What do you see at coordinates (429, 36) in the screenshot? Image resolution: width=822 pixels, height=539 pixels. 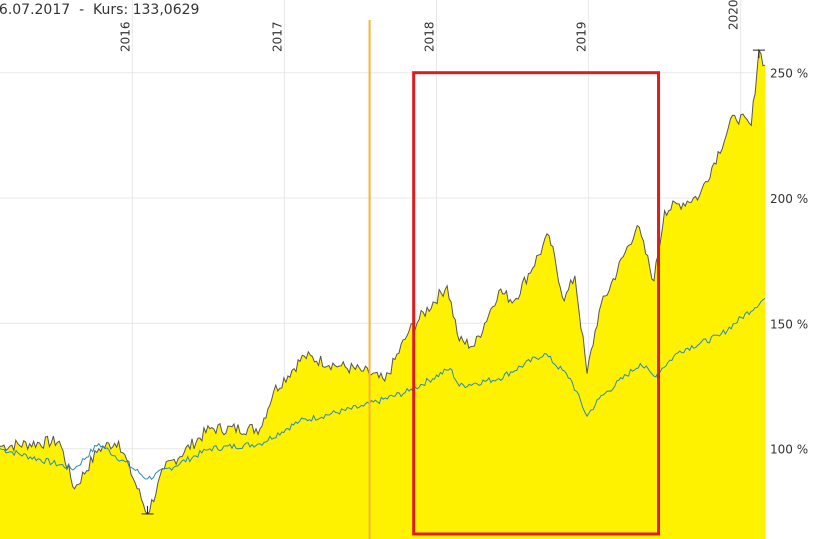 I see `x-tick-label: 2018` at bounding box center [429, 36].